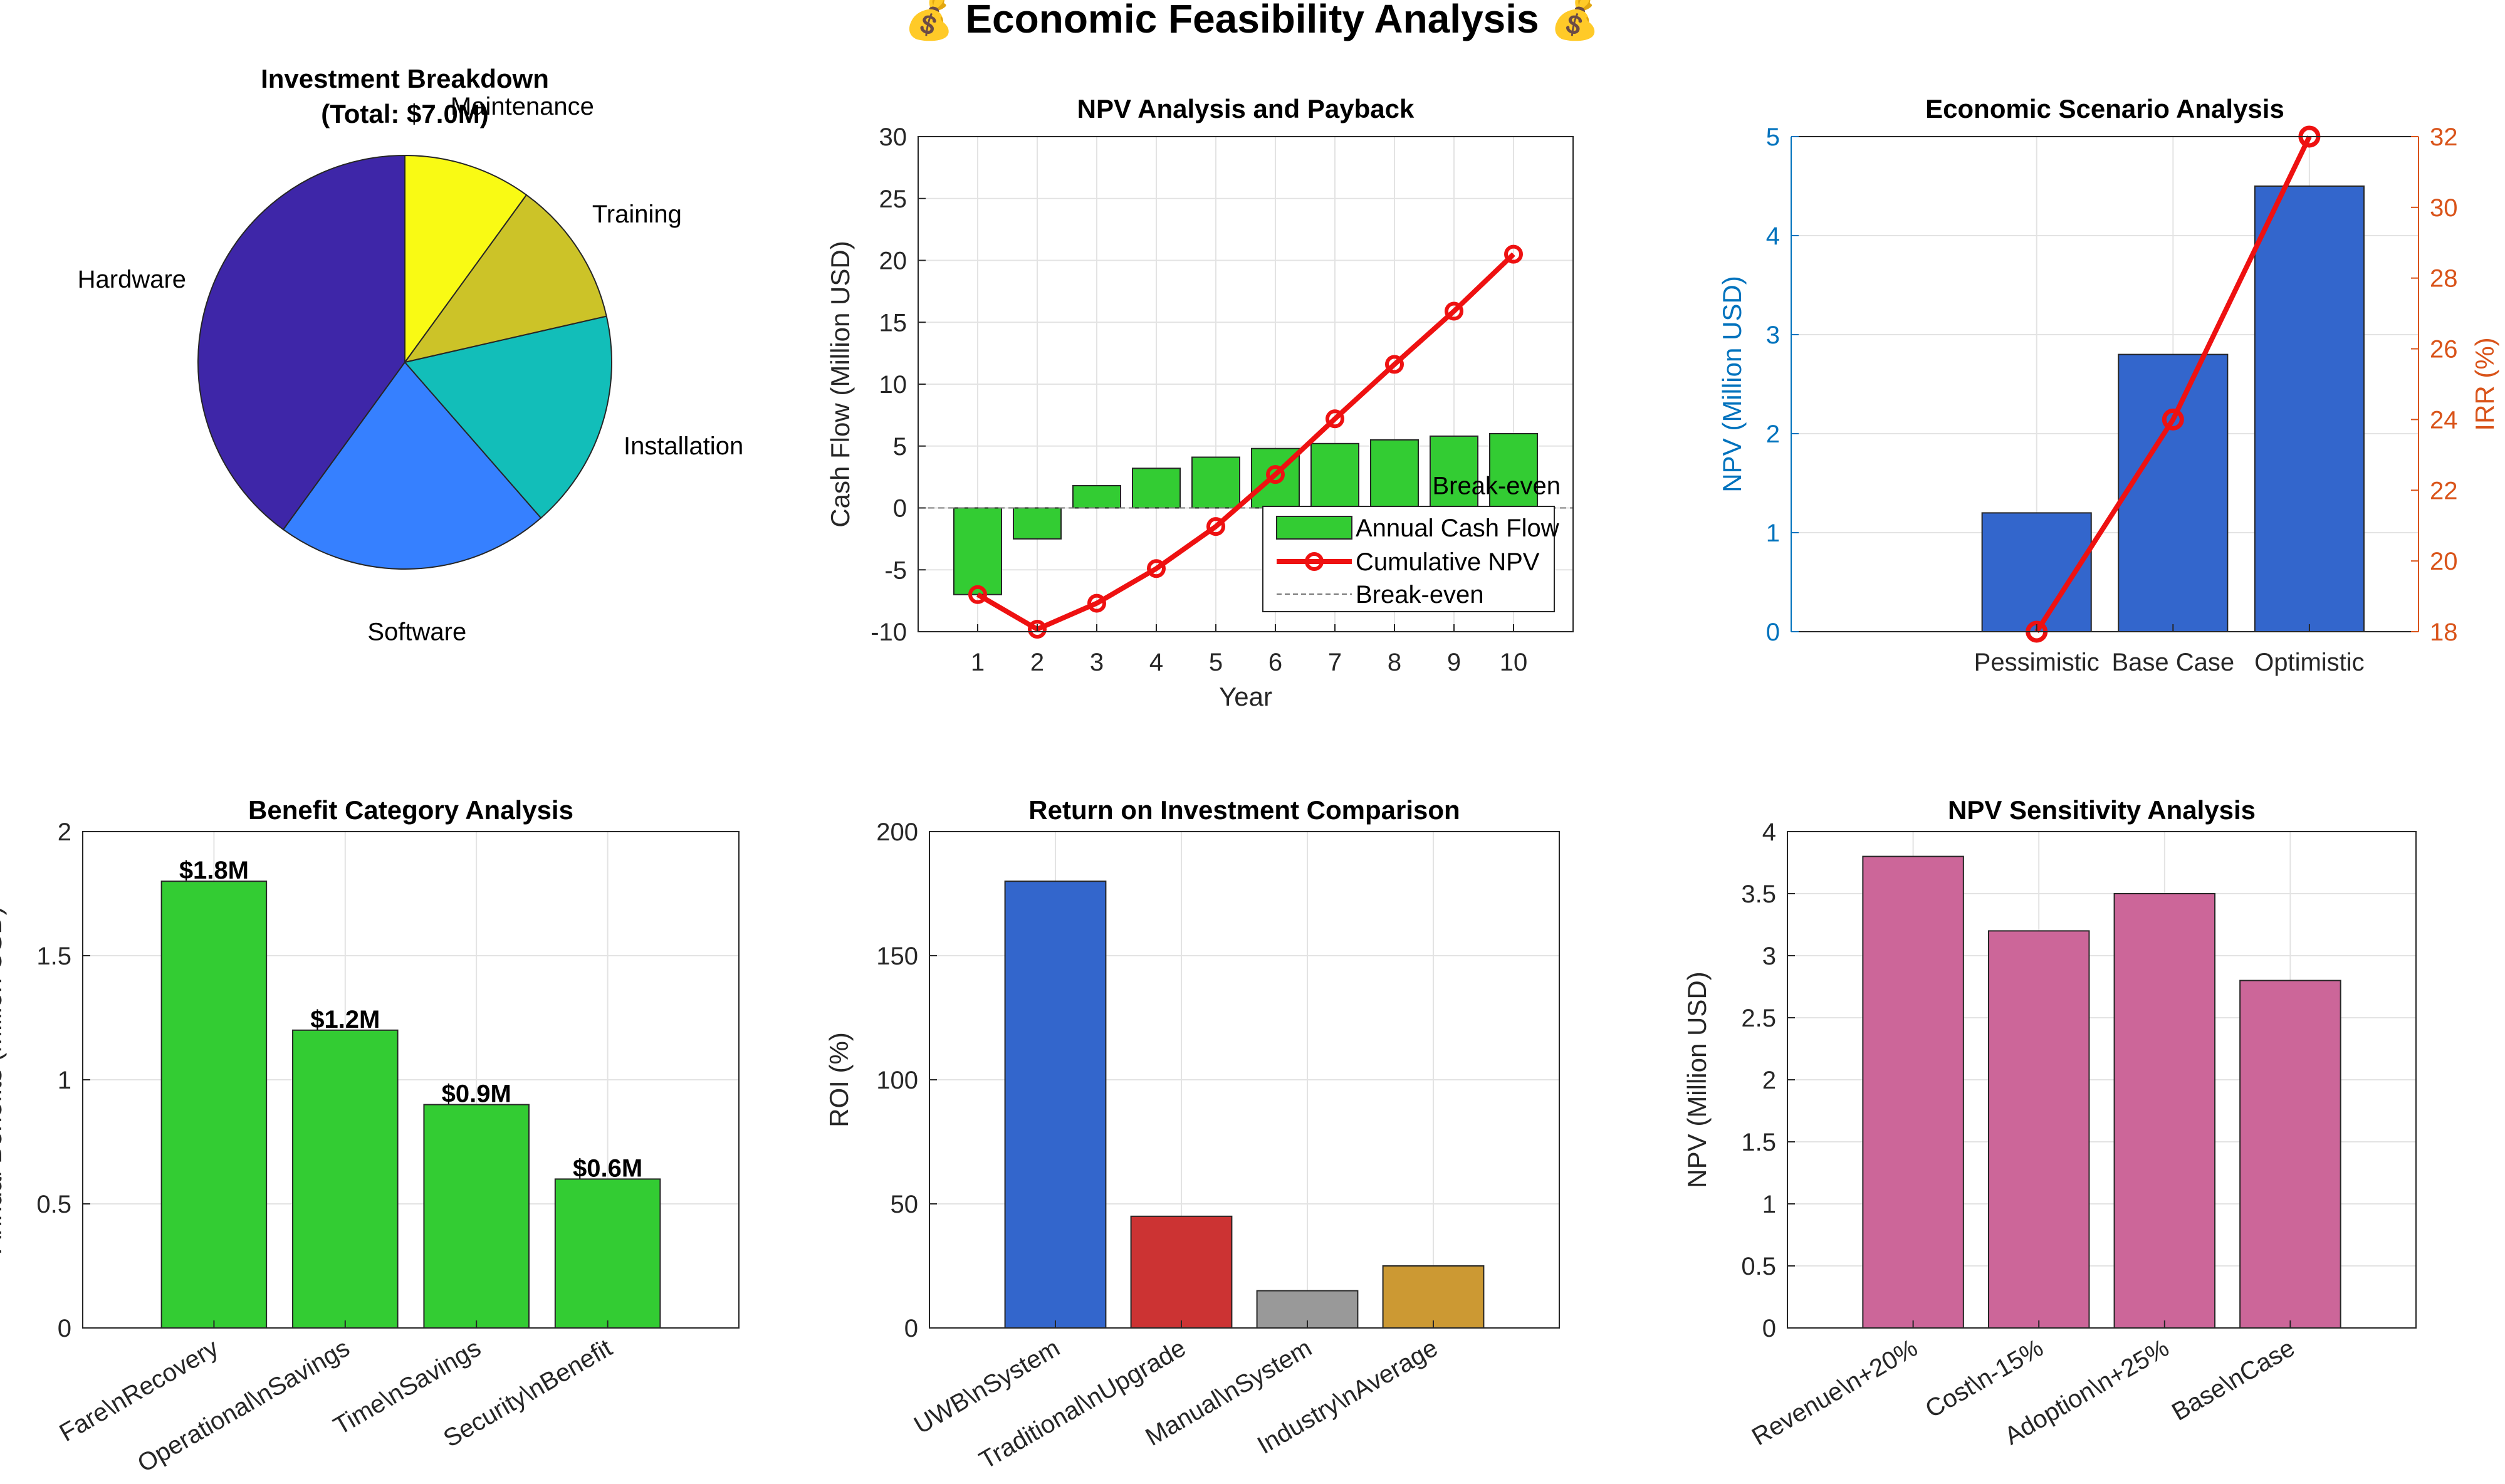  Describe the element at coordinates (1758, 1018) in the screenshot. I see `sensitivity-ytick-label-5: 2.5` at that location.